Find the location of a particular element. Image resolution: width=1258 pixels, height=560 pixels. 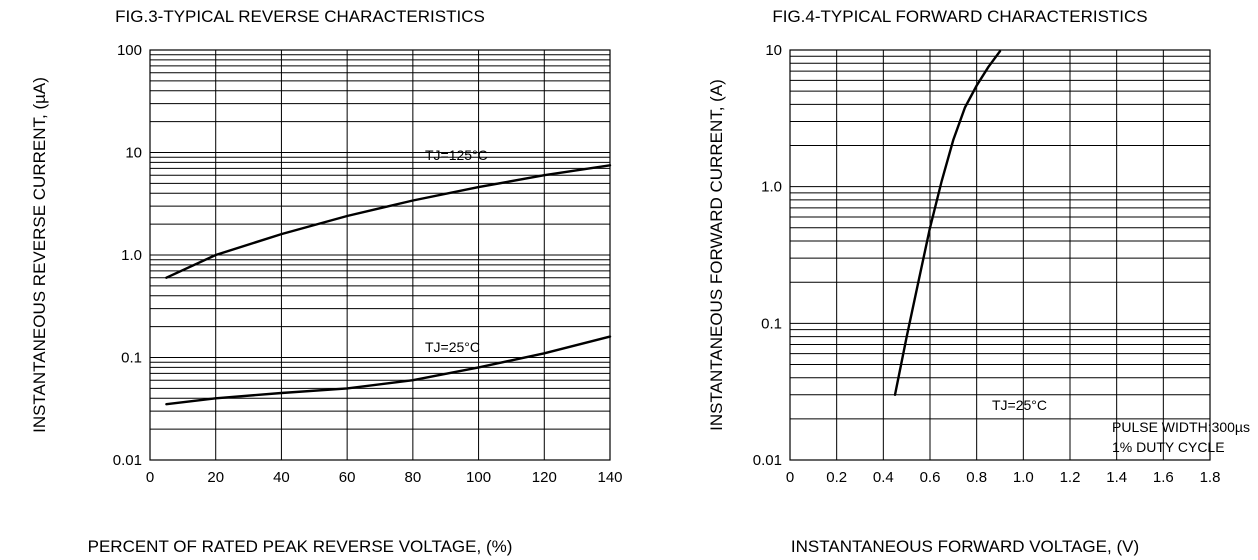

forward-annotation-duty-cycle: 1% DUTY CYCLE is located at coordinates (1168, 447).